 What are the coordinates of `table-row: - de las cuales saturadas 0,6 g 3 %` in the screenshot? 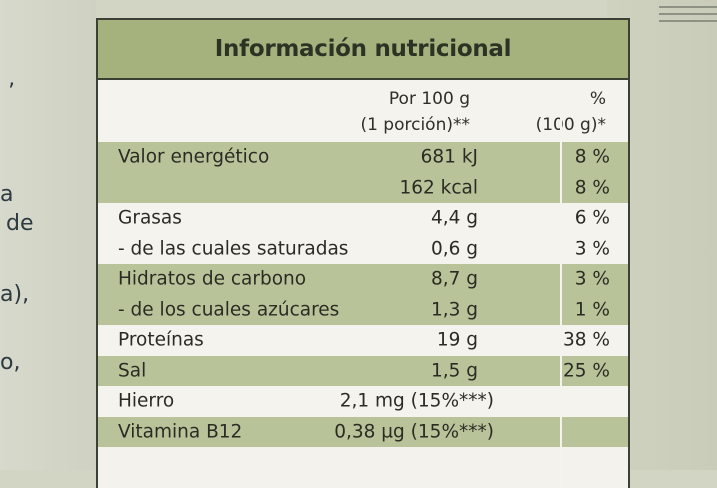 It's located at (363, 248).